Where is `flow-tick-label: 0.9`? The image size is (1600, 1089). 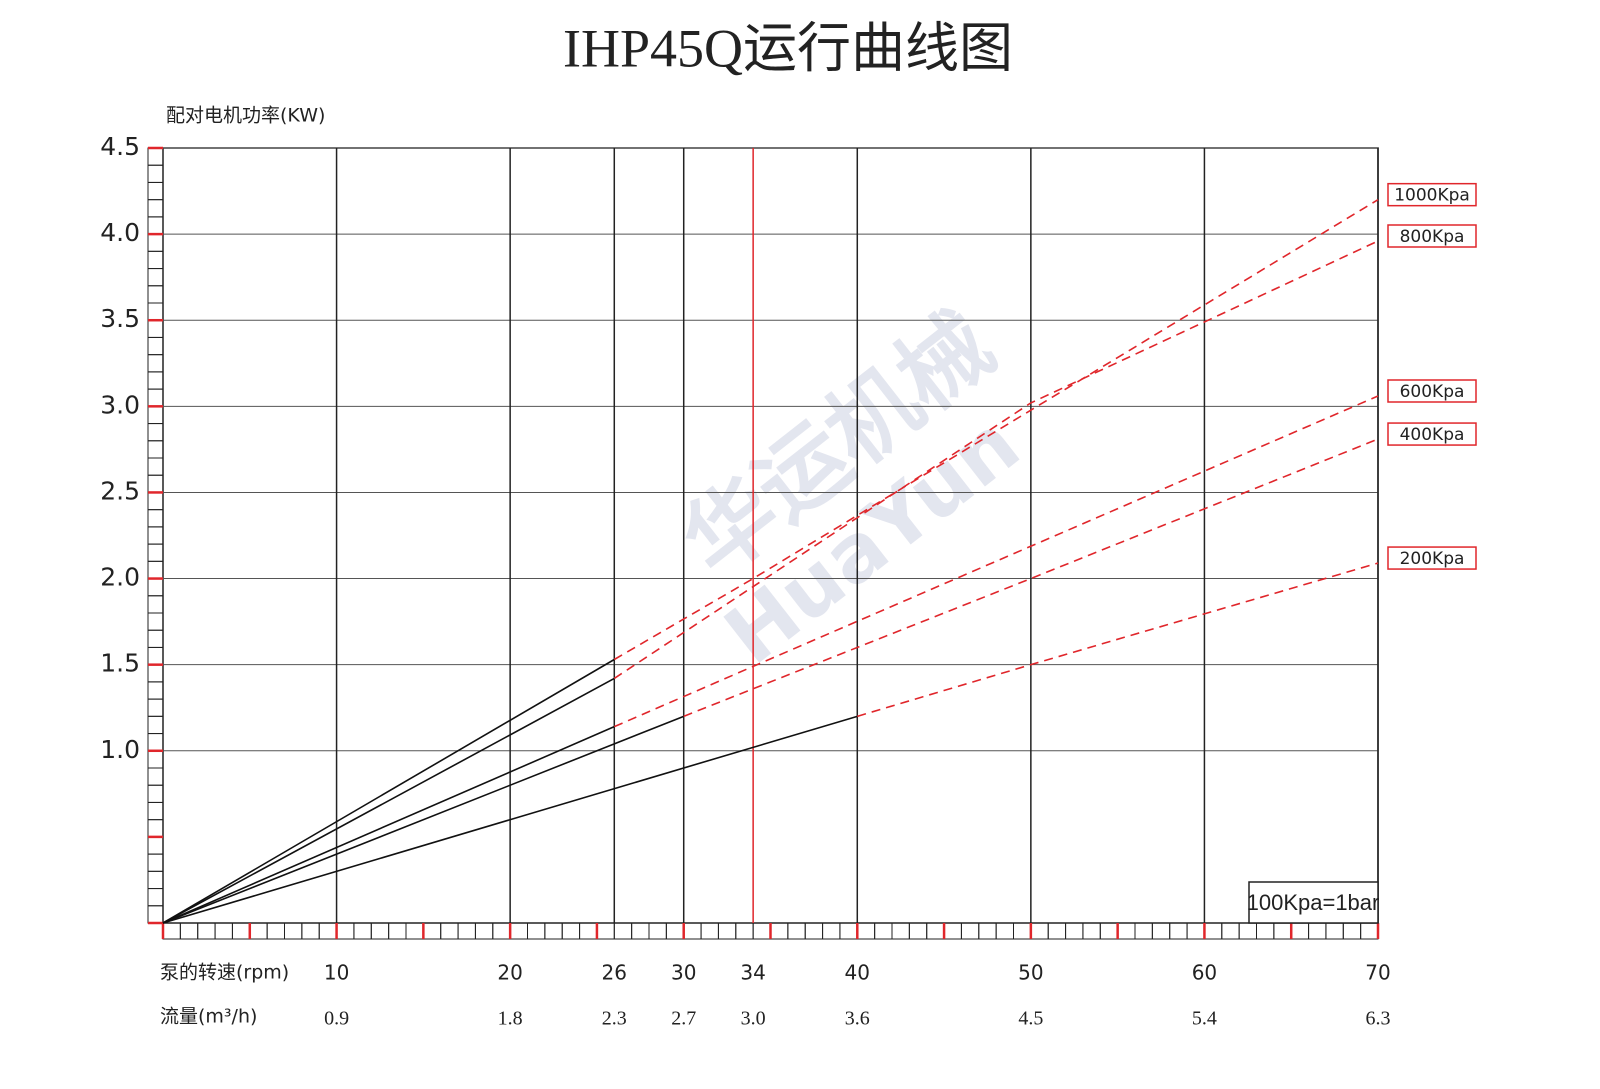
flow-tick-label: 0.9 is located at coordinates (336, 1019).